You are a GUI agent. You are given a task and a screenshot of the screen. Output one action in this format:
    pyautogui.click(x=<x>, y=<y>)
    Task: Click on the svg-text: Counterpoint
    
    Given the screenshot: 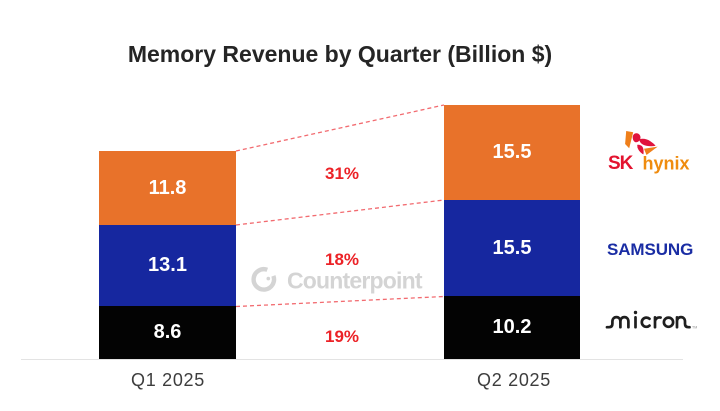 What is the action you would take?
    pyautogui.click(x=355, y=280)
    